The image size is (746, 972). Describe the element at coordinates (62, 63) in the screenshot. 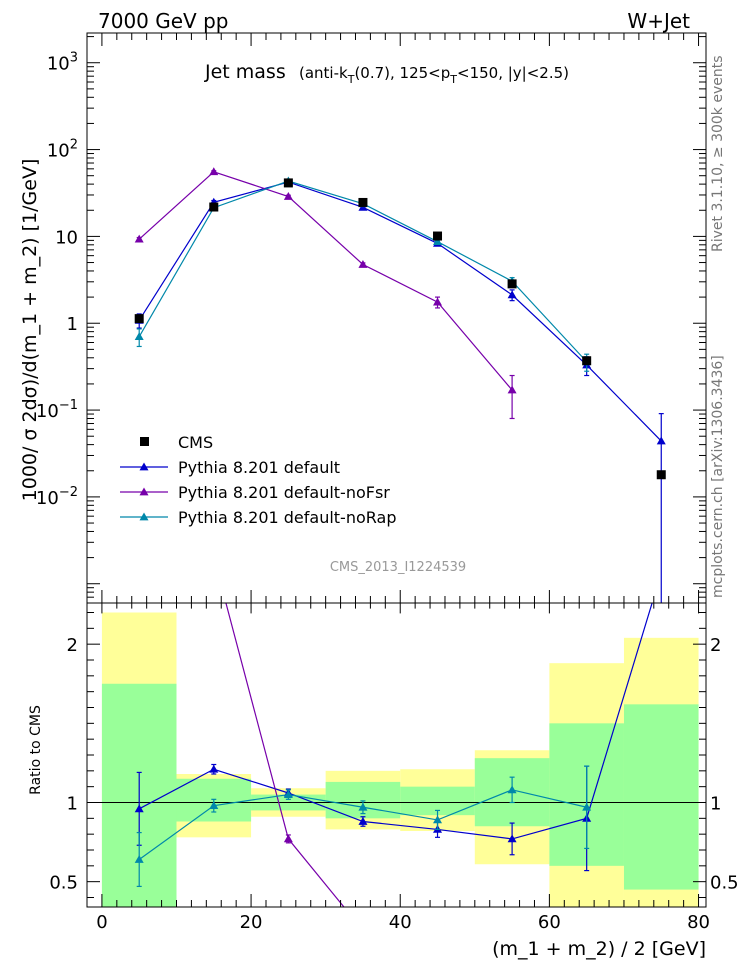

I see `y-tick-label: 10³` at that location.